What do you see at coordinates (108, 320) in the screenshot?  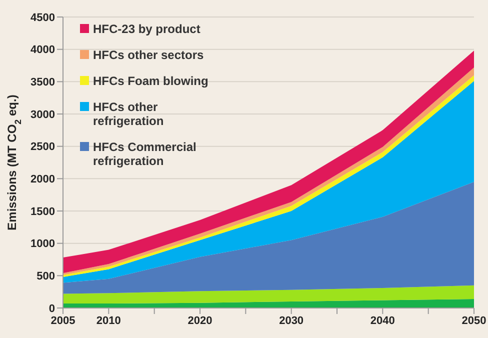 I see `x-tick-label: 2010` at bounding box center [108, 320].